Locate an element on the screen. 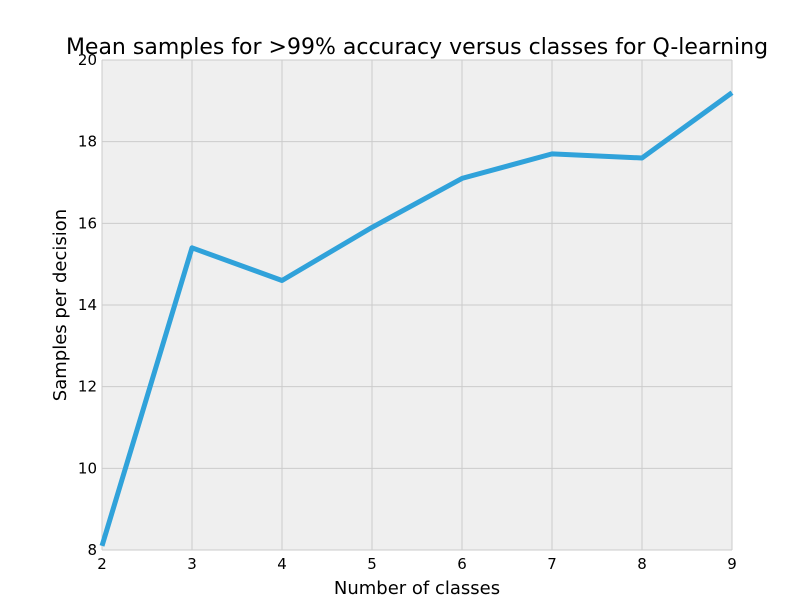  y-axis-label: Samples per decision is located at coordinates (60, 305).